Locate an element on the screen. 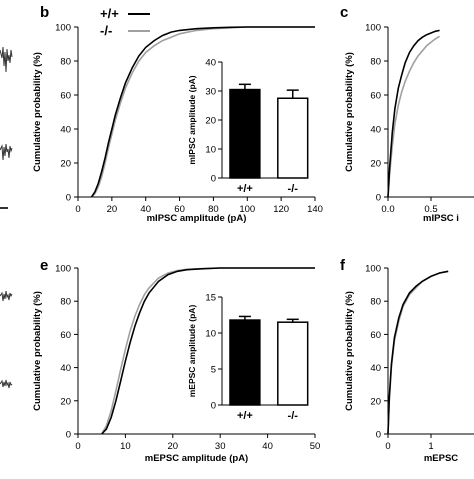 This screenshot has height=479, width=474. chart-c-y-tick-label: 0 is located at coordinates (378, 198).